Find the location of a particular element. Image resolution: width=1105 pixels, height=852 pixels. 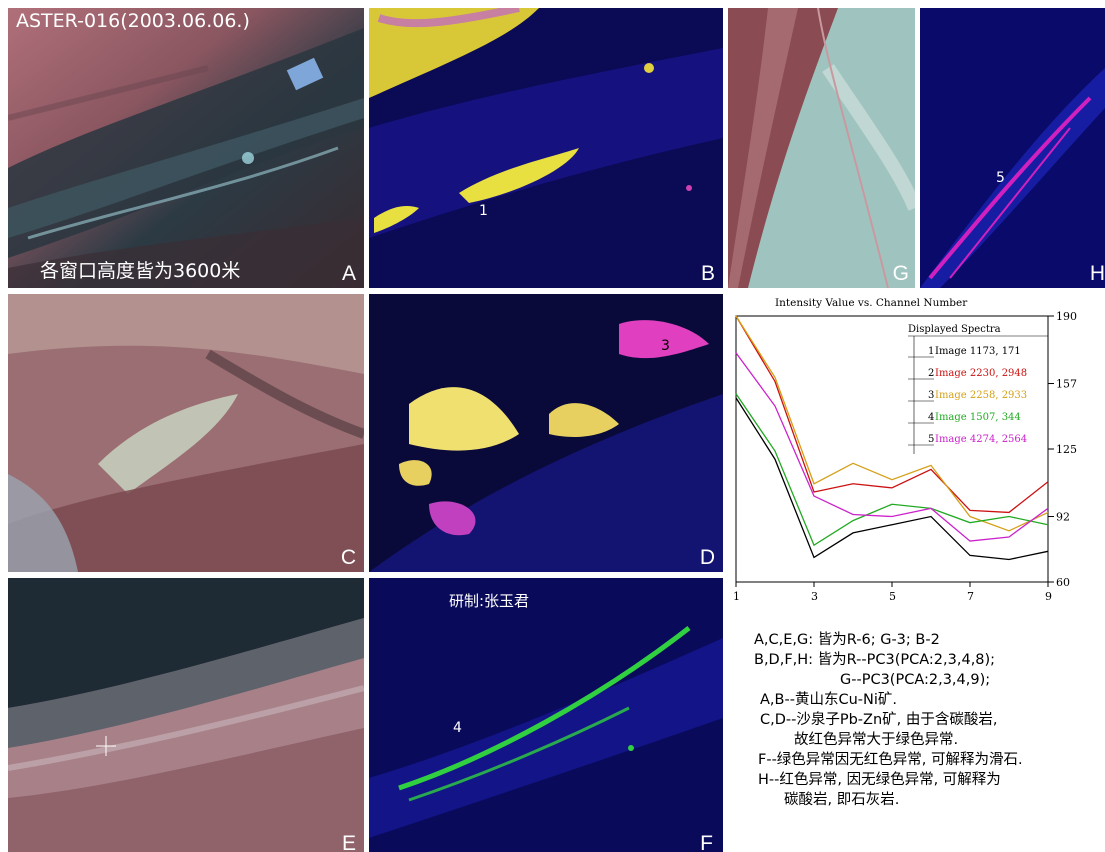

note-line: 碳酸岩, 即石灰岩. is located at coordinates (842, 800).